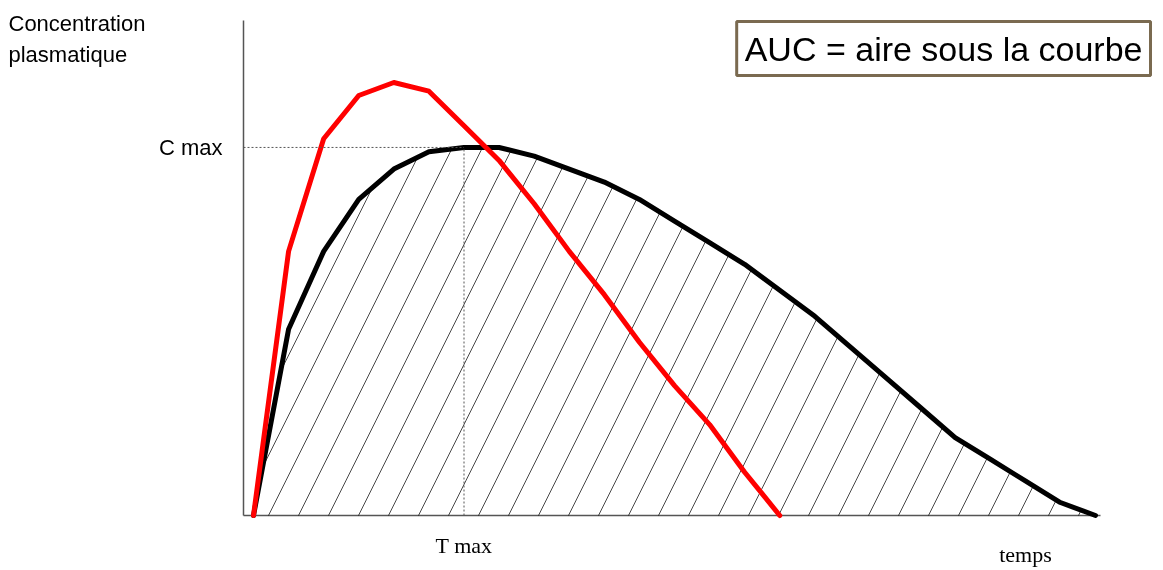  What do you see at coordinates (464, 545) in the screenshot?
I see `annotation: T max` at bounding box center [464, 545].